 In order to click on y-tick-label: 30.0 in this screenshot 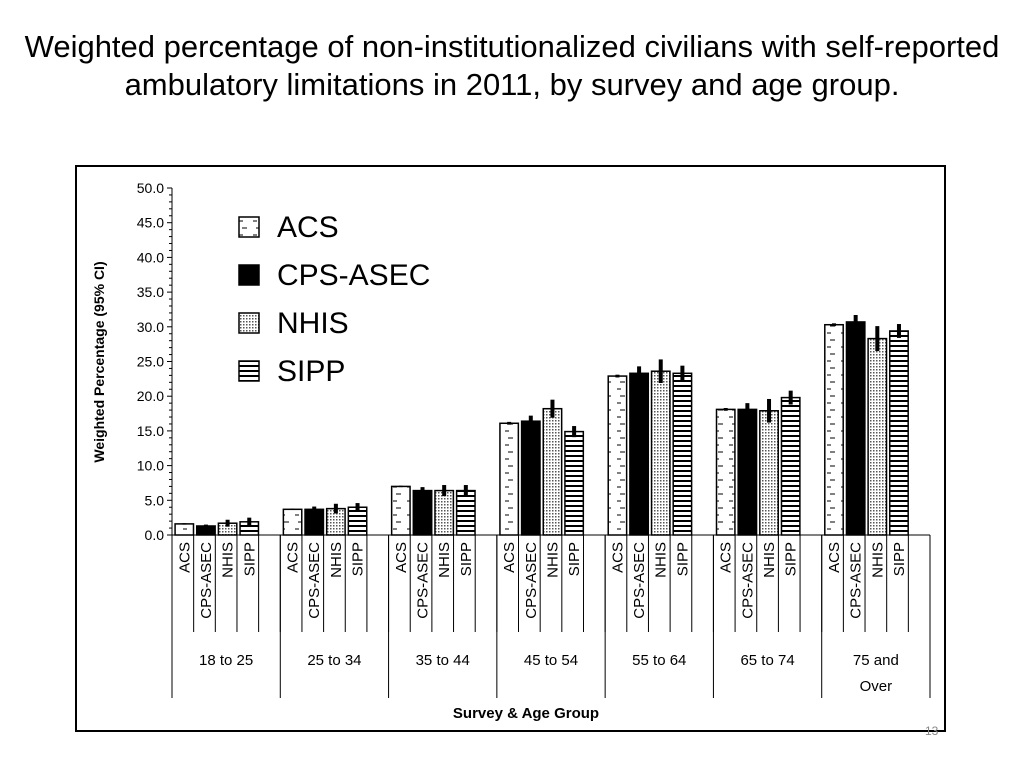, I will do `click(150, 327)`.